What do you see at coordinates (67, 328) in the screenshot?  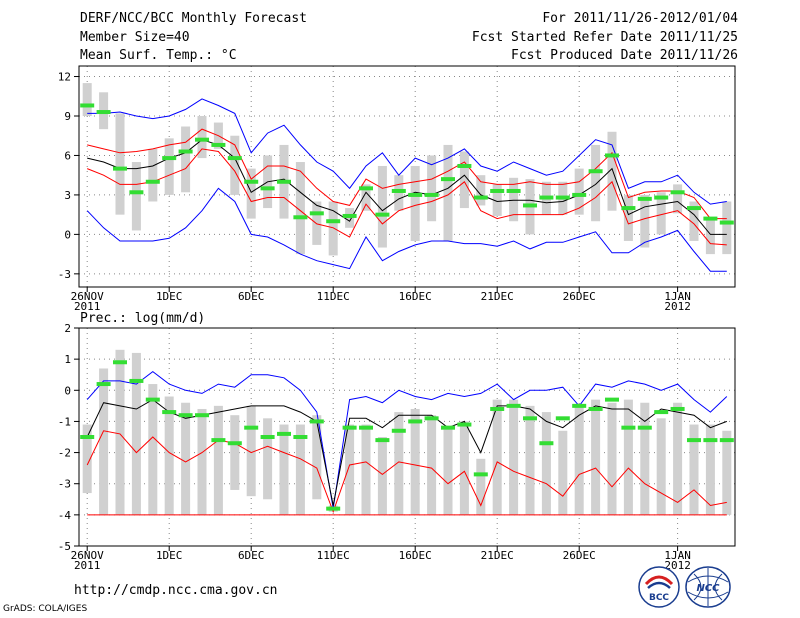 I see `y-tick-label: 2` at bounding box center [67, 328].